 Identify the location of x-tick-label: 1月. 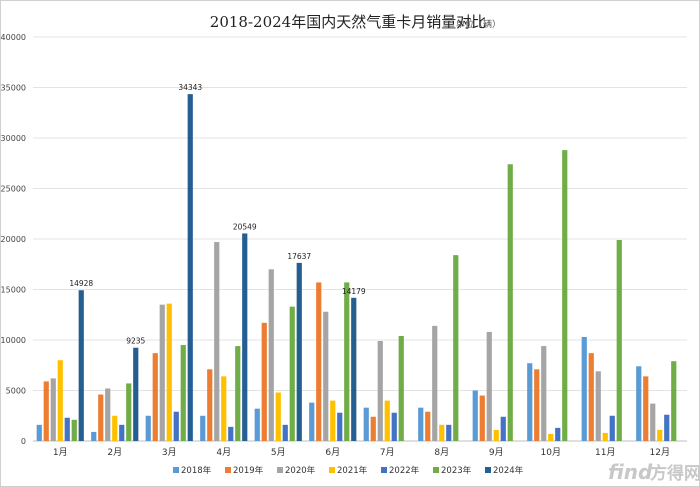
(60, 452).